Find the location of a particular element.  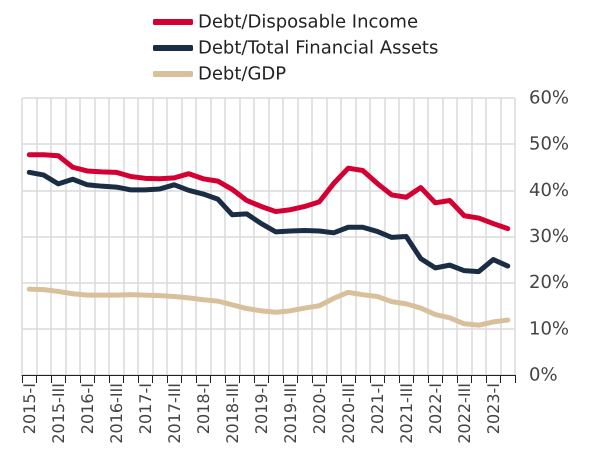

x-tick-label: 2021-III is located at coordinates (406, 413).